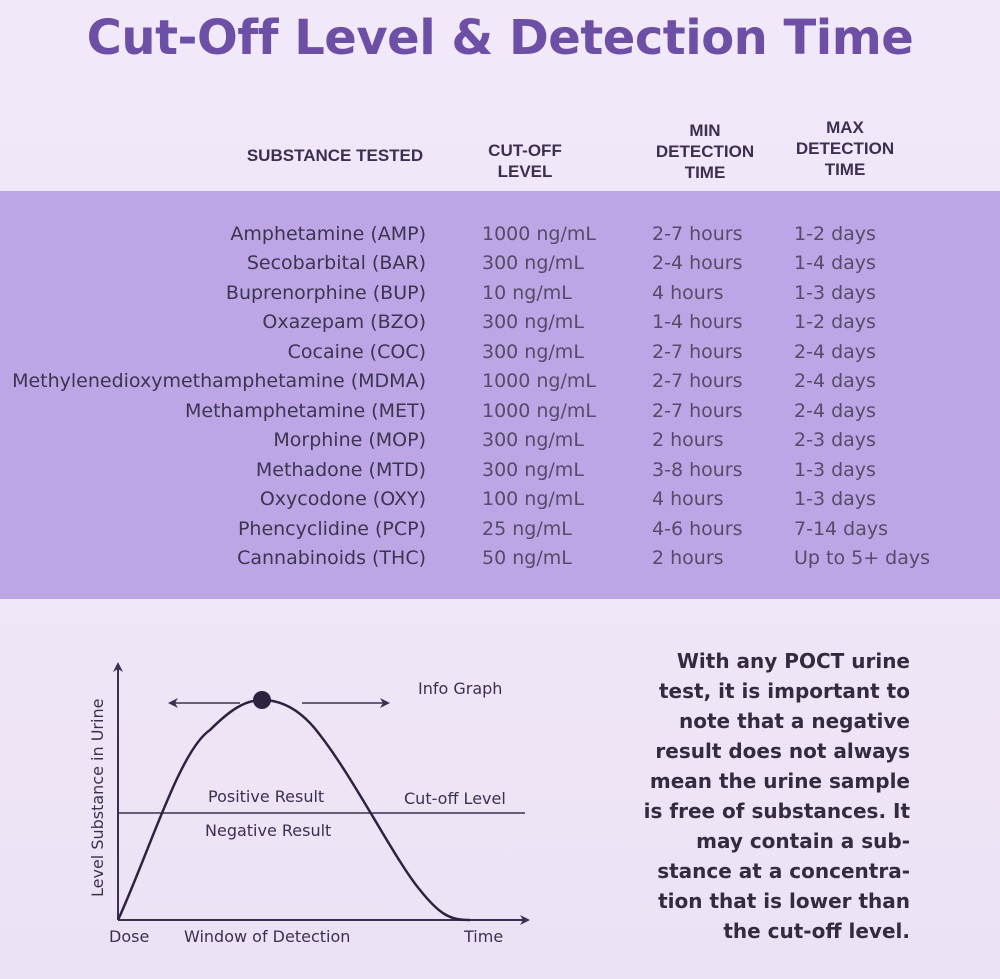 This screenshot has width=1000, height=979. Describe the element at coordinates (783, 871) in the screenshot. I see `note-line: stance at a concentra-` at that location.